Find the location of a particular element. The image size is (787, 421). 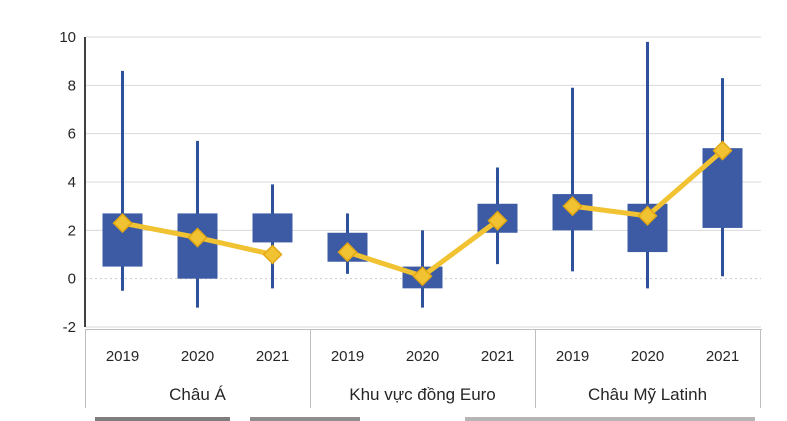

group-label-khu-vuc-dong-euro: Khu vực đồng Euro is located at coordinates (422, 394).